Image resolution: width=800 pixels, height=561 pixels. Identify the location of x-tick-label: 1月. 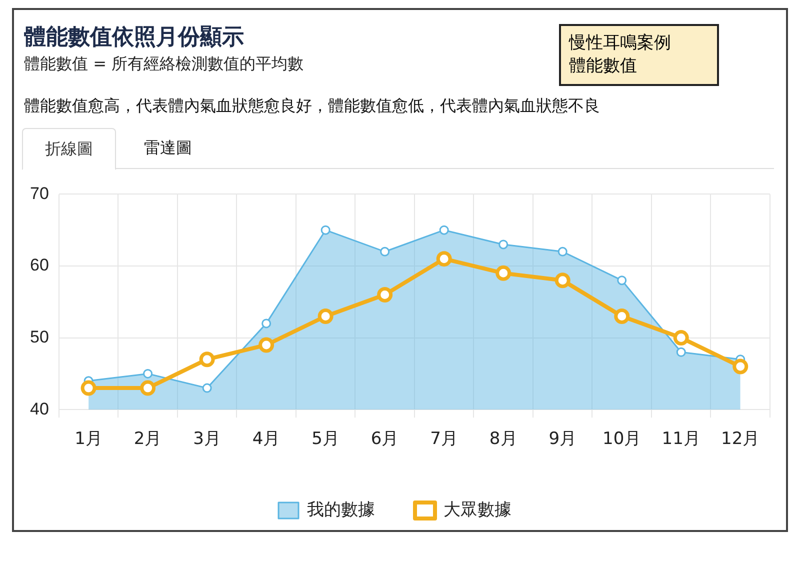
(88, 439).